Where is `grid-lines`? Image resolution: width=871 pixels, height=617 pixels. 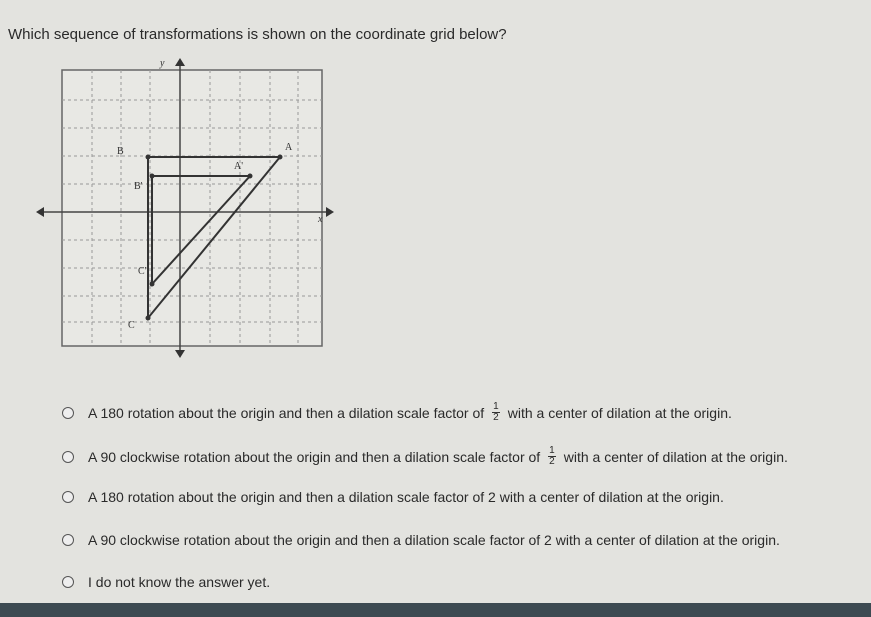 grid-lines is located at coordinates (192, 208).